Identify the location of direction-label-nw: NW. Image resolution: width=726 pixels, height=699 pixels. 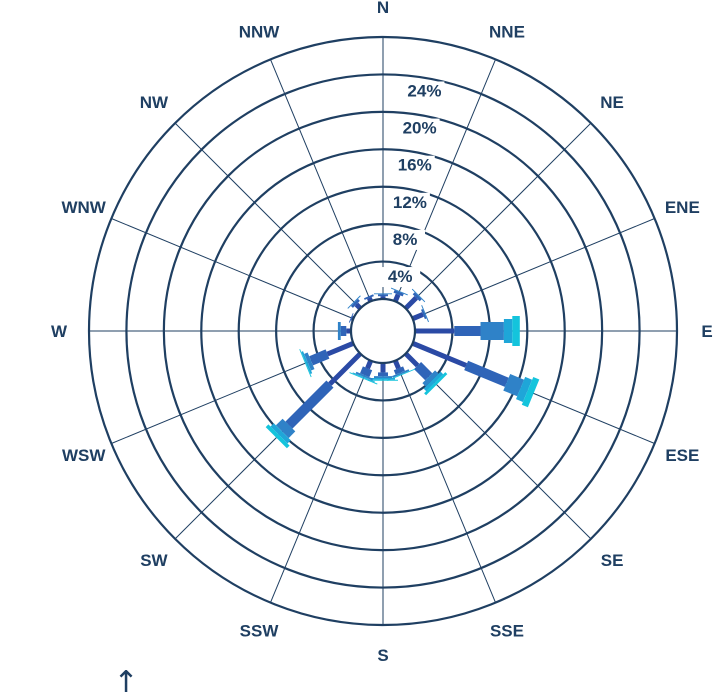
(154, 102).